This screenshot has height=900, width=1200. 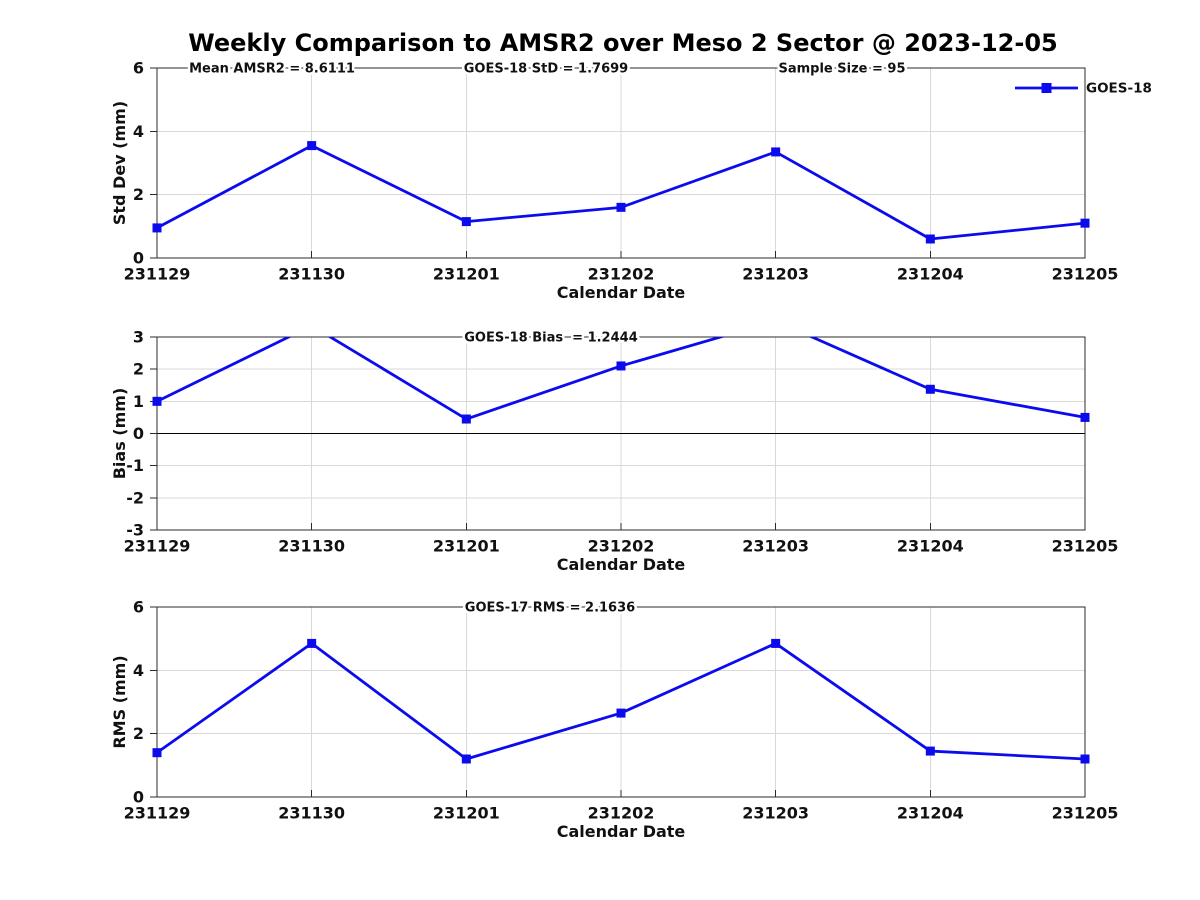 I want to click on y-tick-label: 3, so click(x=138, y=337).